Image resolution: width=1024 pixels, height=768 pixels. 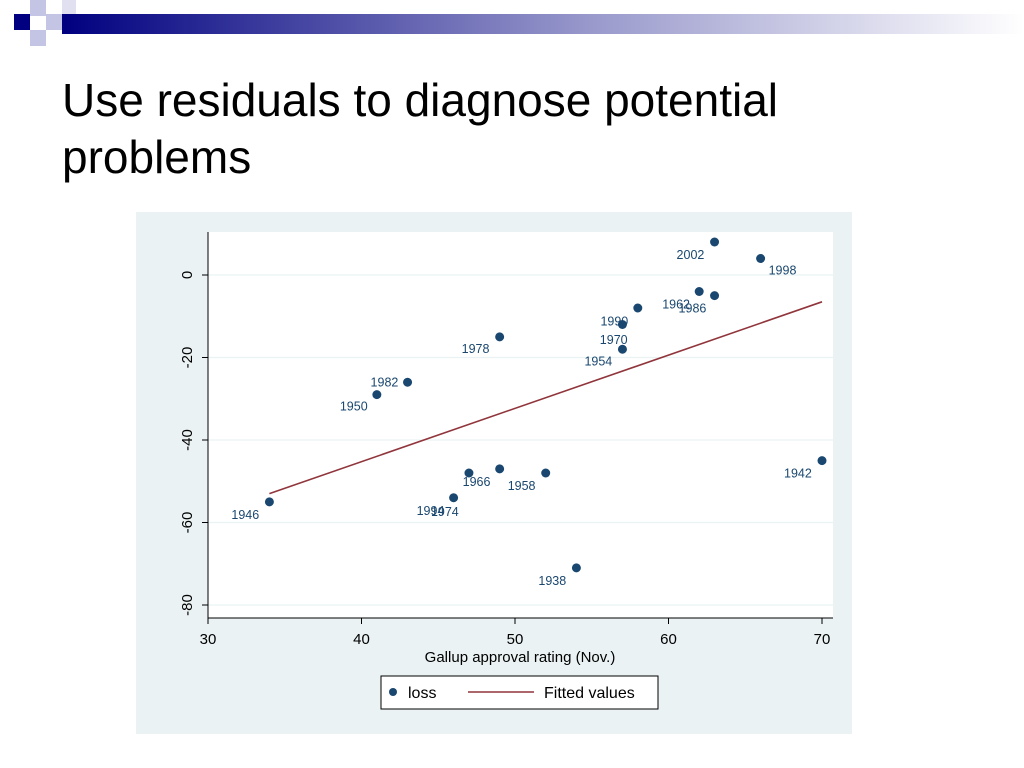 I want to click on y-tick-label: -80, so click(x=187, y=605).